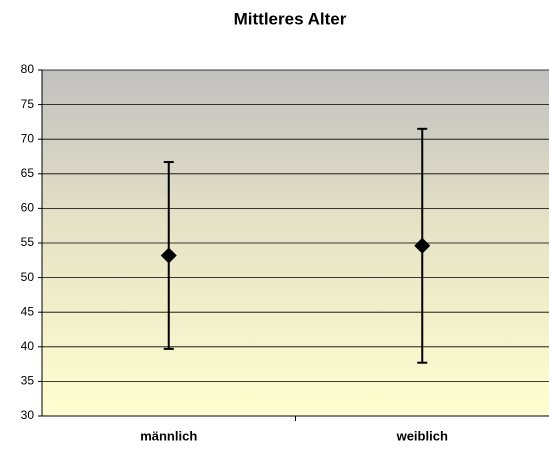 The width and height of the screenshot is (549, 450). What do you see at coordinates (28, 208) in the screenshot?
I see `y-tick-label: 60` at bounding box center [28, 208].